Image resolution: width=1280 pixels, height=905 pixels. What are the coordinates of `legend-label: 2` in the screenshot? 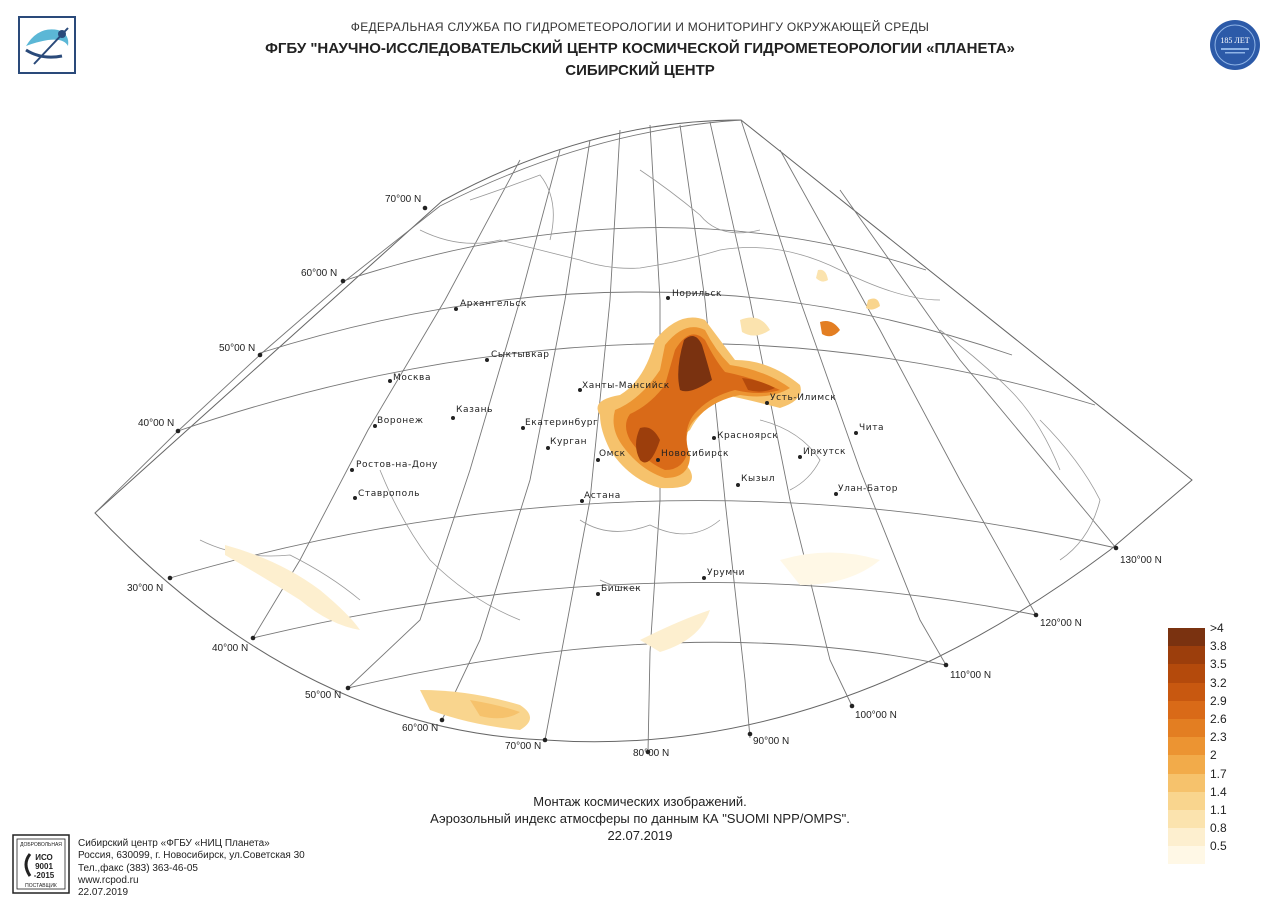 It's located at (1213, 755).